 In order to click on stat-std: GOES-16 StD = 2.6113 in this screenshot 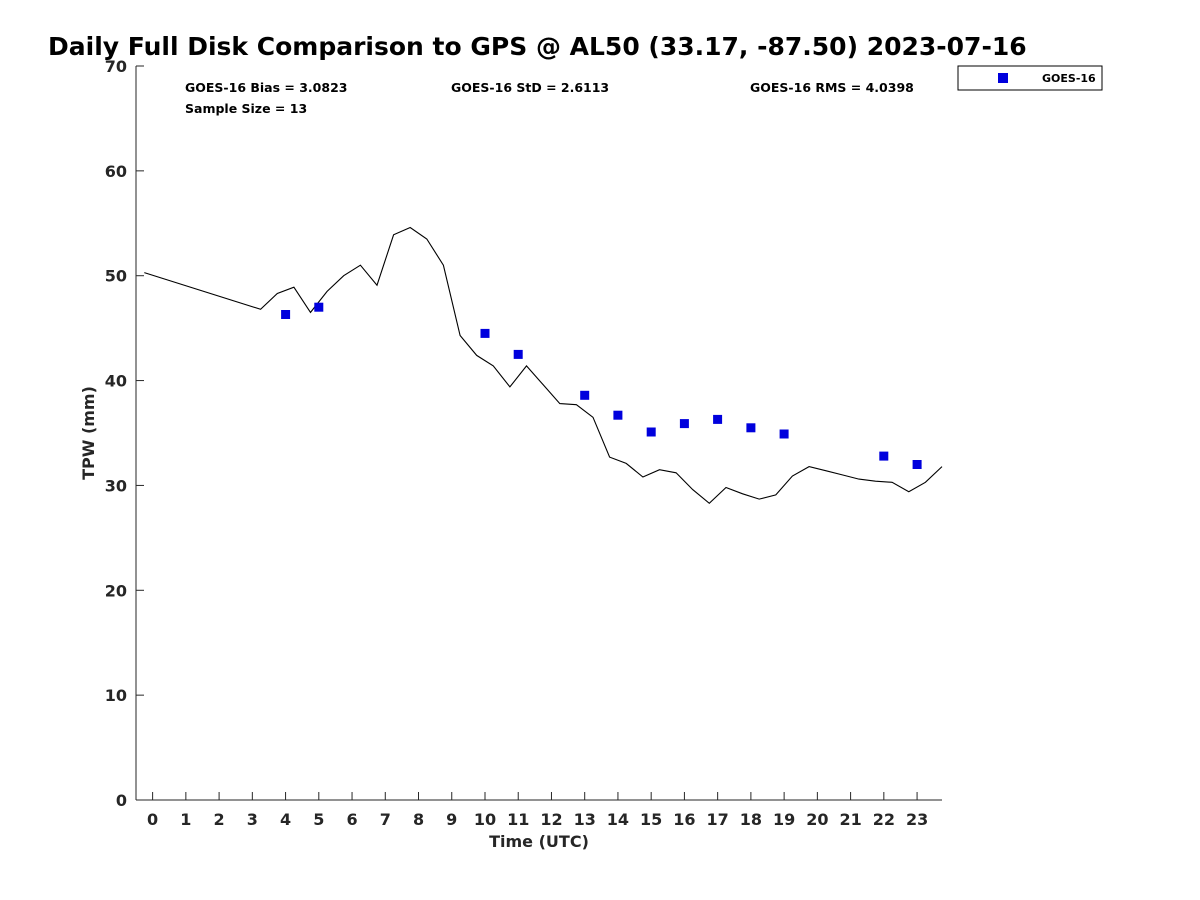, I will do `click(530, 87)`.